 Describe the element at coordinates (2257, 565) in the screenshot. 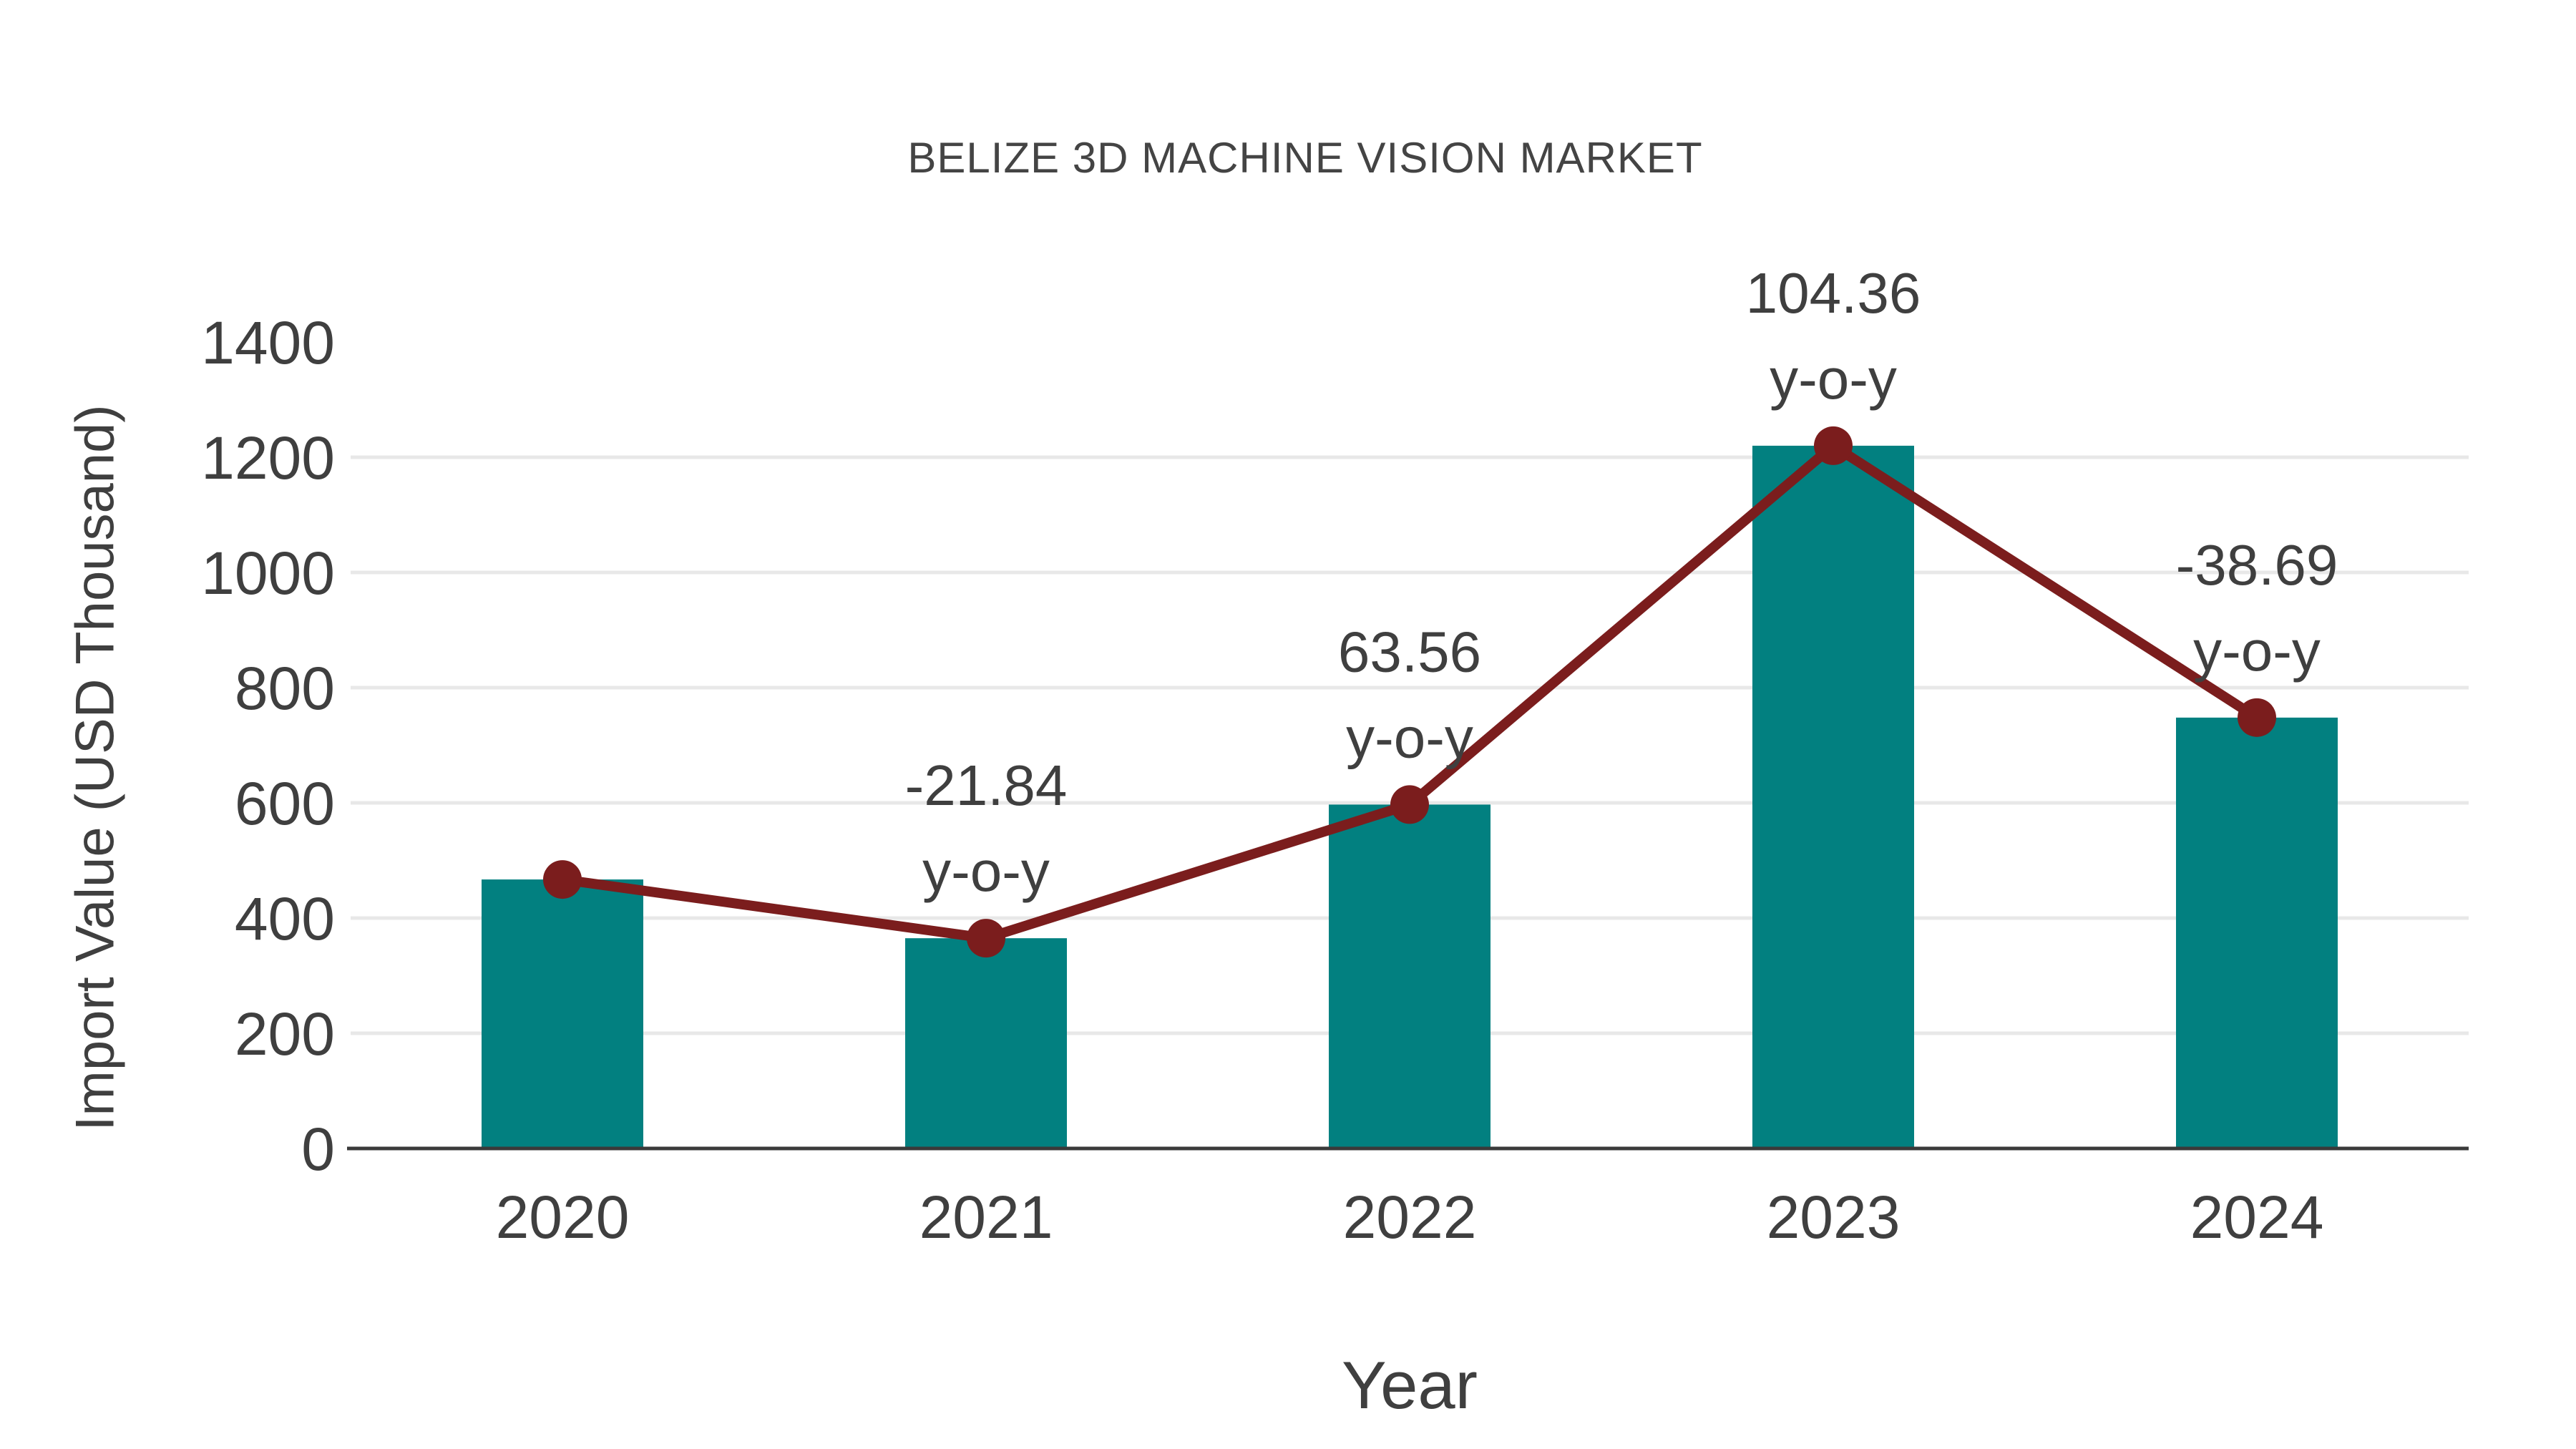

I see `annotation-value-2024: -38.69` at that location.